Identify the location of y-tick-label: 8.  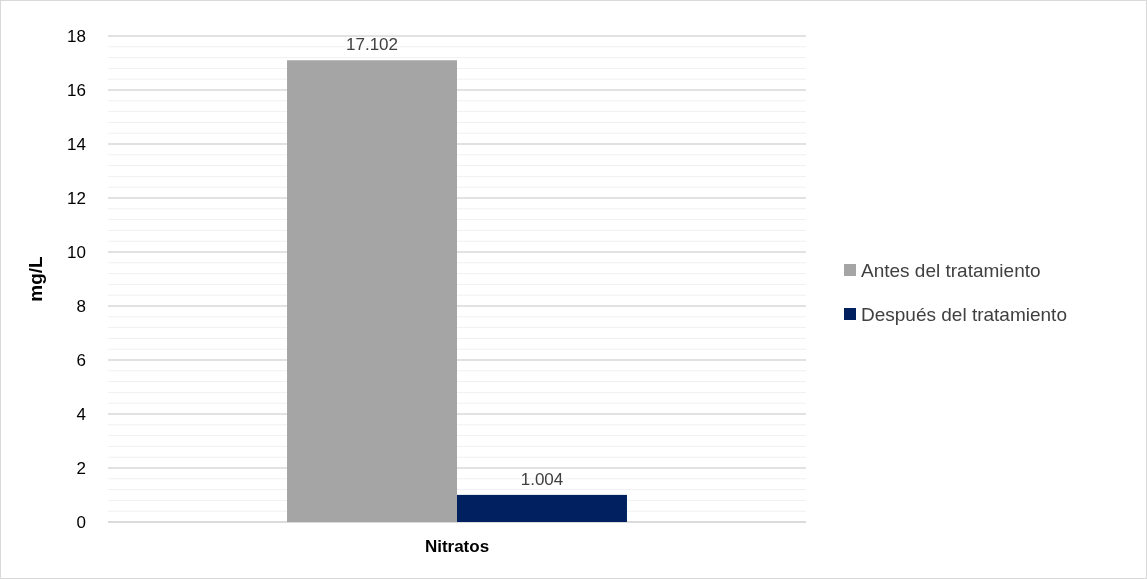
(81, 306).